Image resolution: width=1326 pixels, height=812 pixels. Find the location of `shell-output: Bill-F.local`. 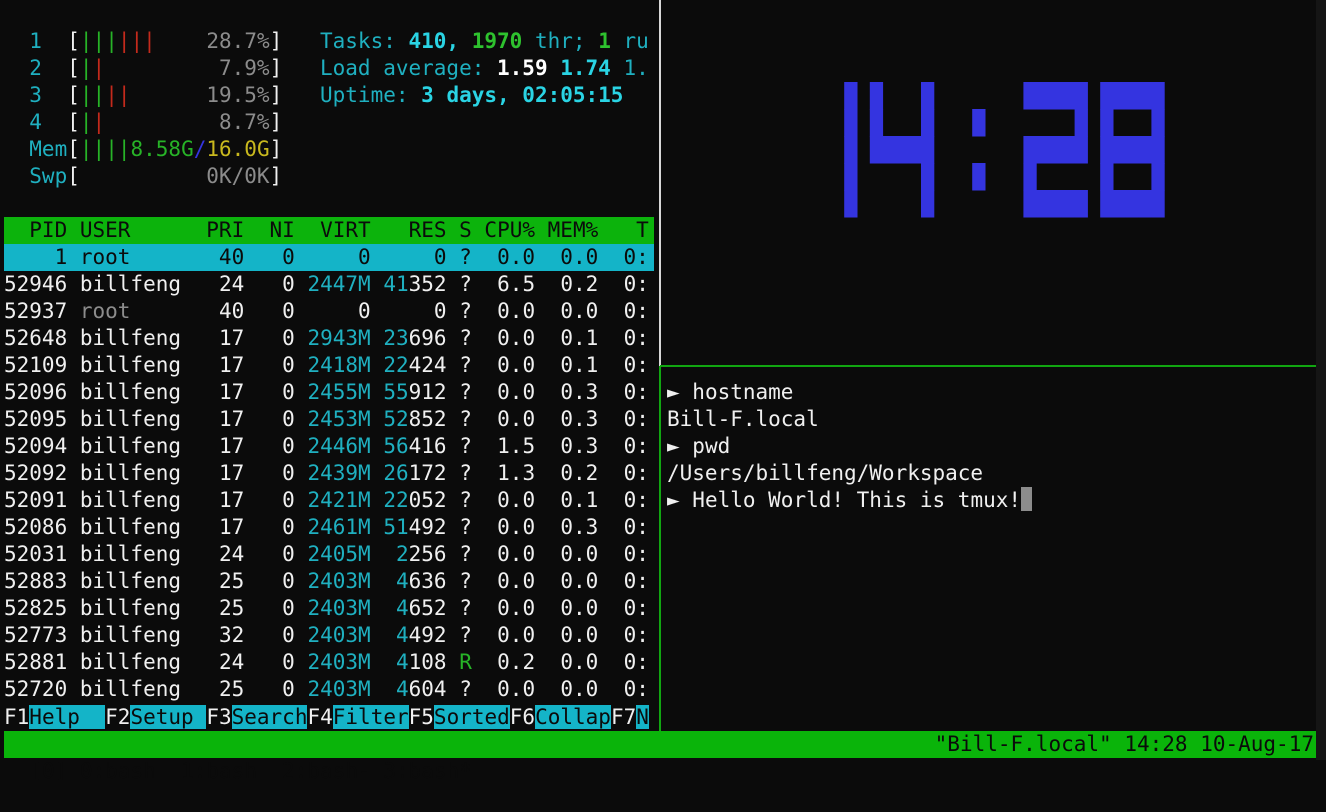

shell-output: Bill-F.local is located at coordinates (743, 419).